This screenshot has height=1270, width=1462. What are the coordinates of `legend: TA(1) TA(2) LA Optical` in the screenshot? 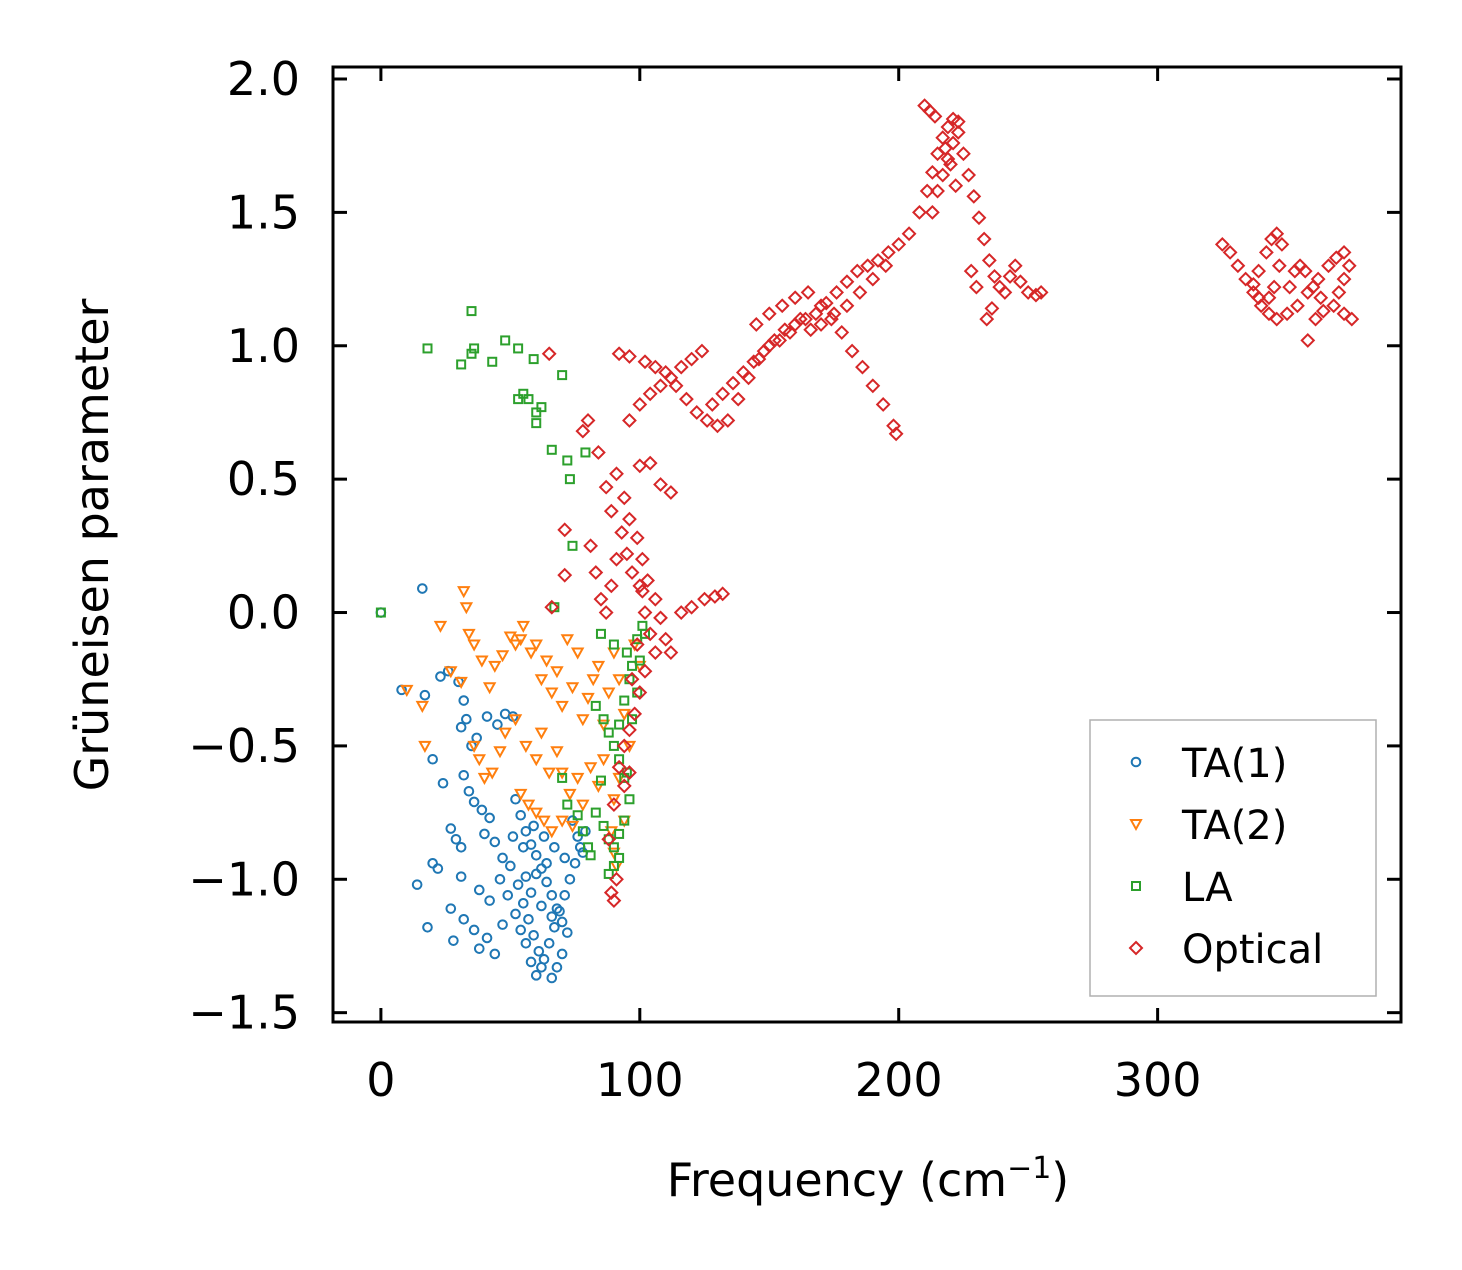 It's located at (1233, 858).